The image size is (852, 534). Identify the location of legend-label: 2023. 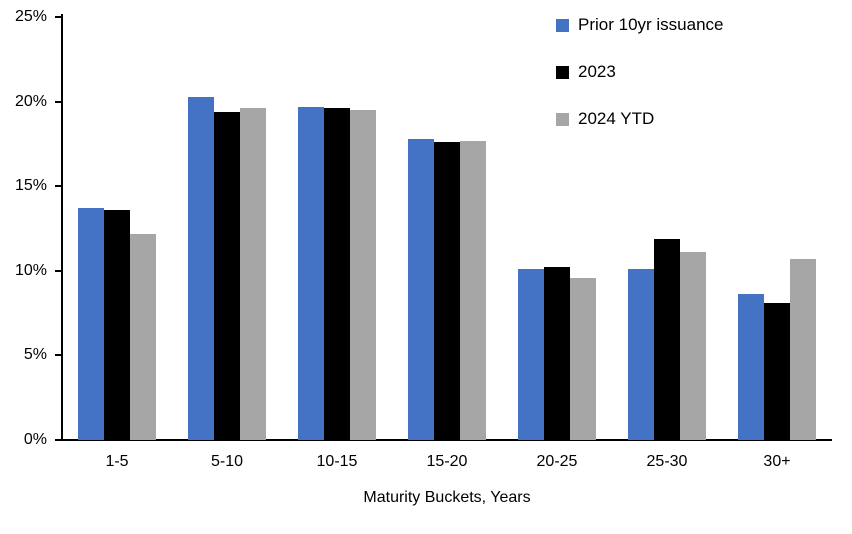
(597, 71).